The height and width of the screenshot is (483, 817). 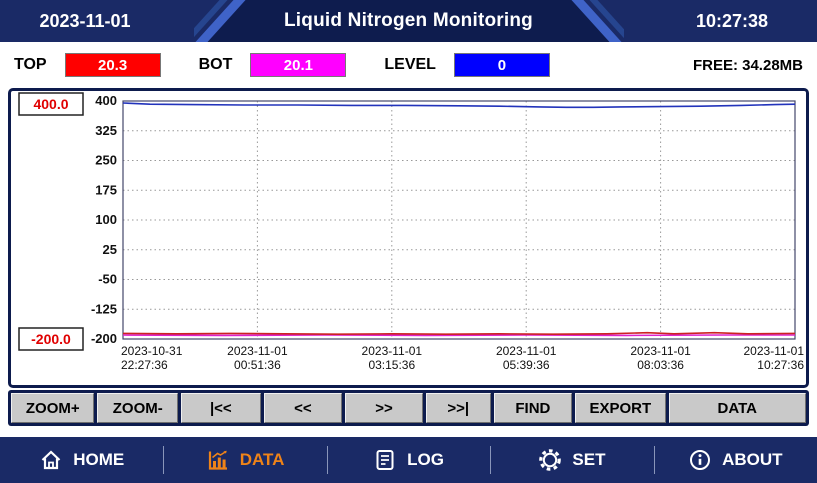 I want to click on banner-background, so click(x=408, y=21).